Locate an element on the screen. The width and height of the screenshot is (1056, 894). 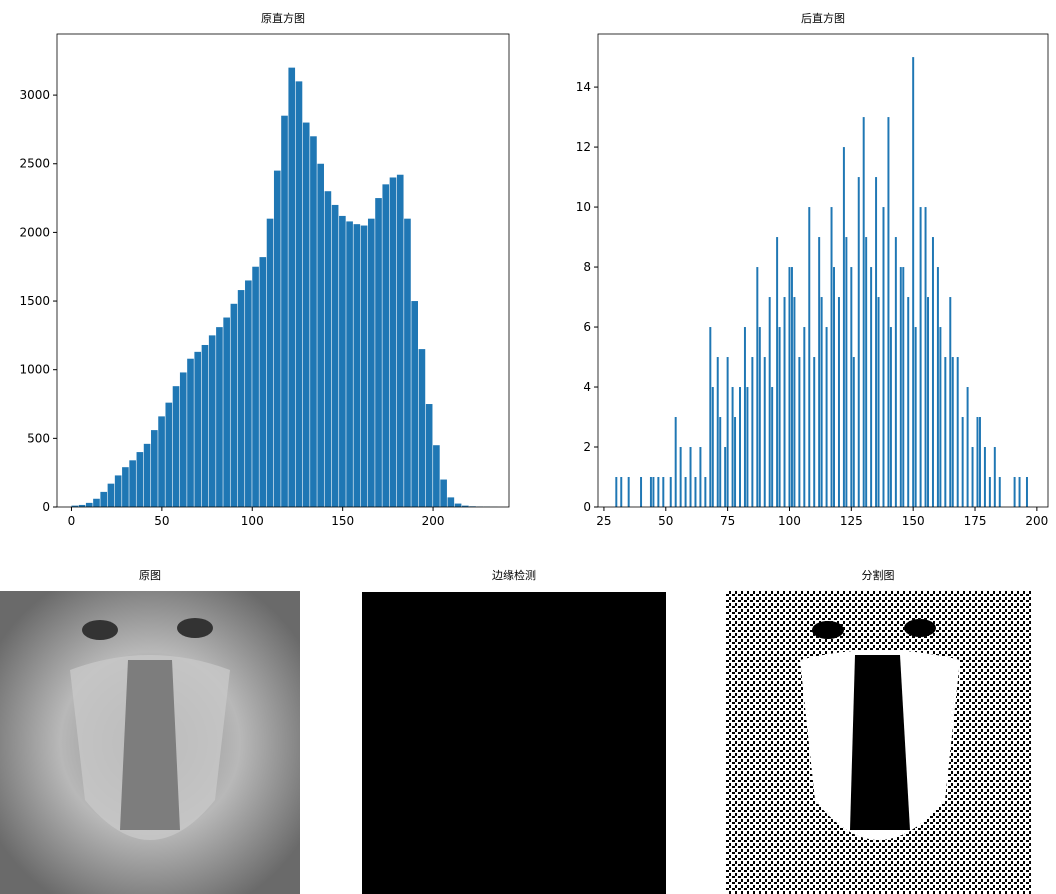
y-tick-label: 2500 is located at coordinates (34, 164).